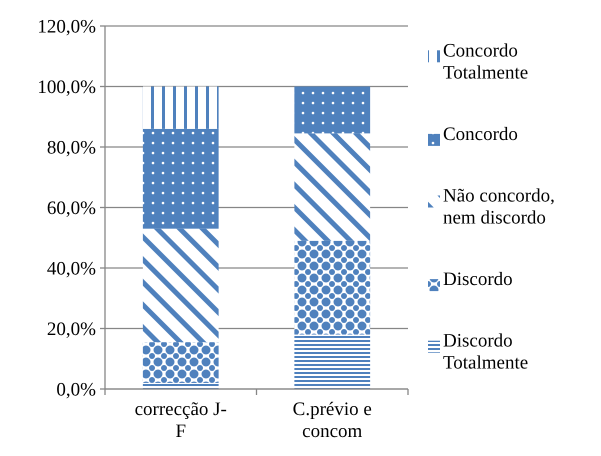 Image resolution: width=601 pixels, height=456 pixels. What do you see at coordinates (180, 420) in the screenshot?
I see `x-tick-label: correcção J-F` at bounding box center [180, 420].